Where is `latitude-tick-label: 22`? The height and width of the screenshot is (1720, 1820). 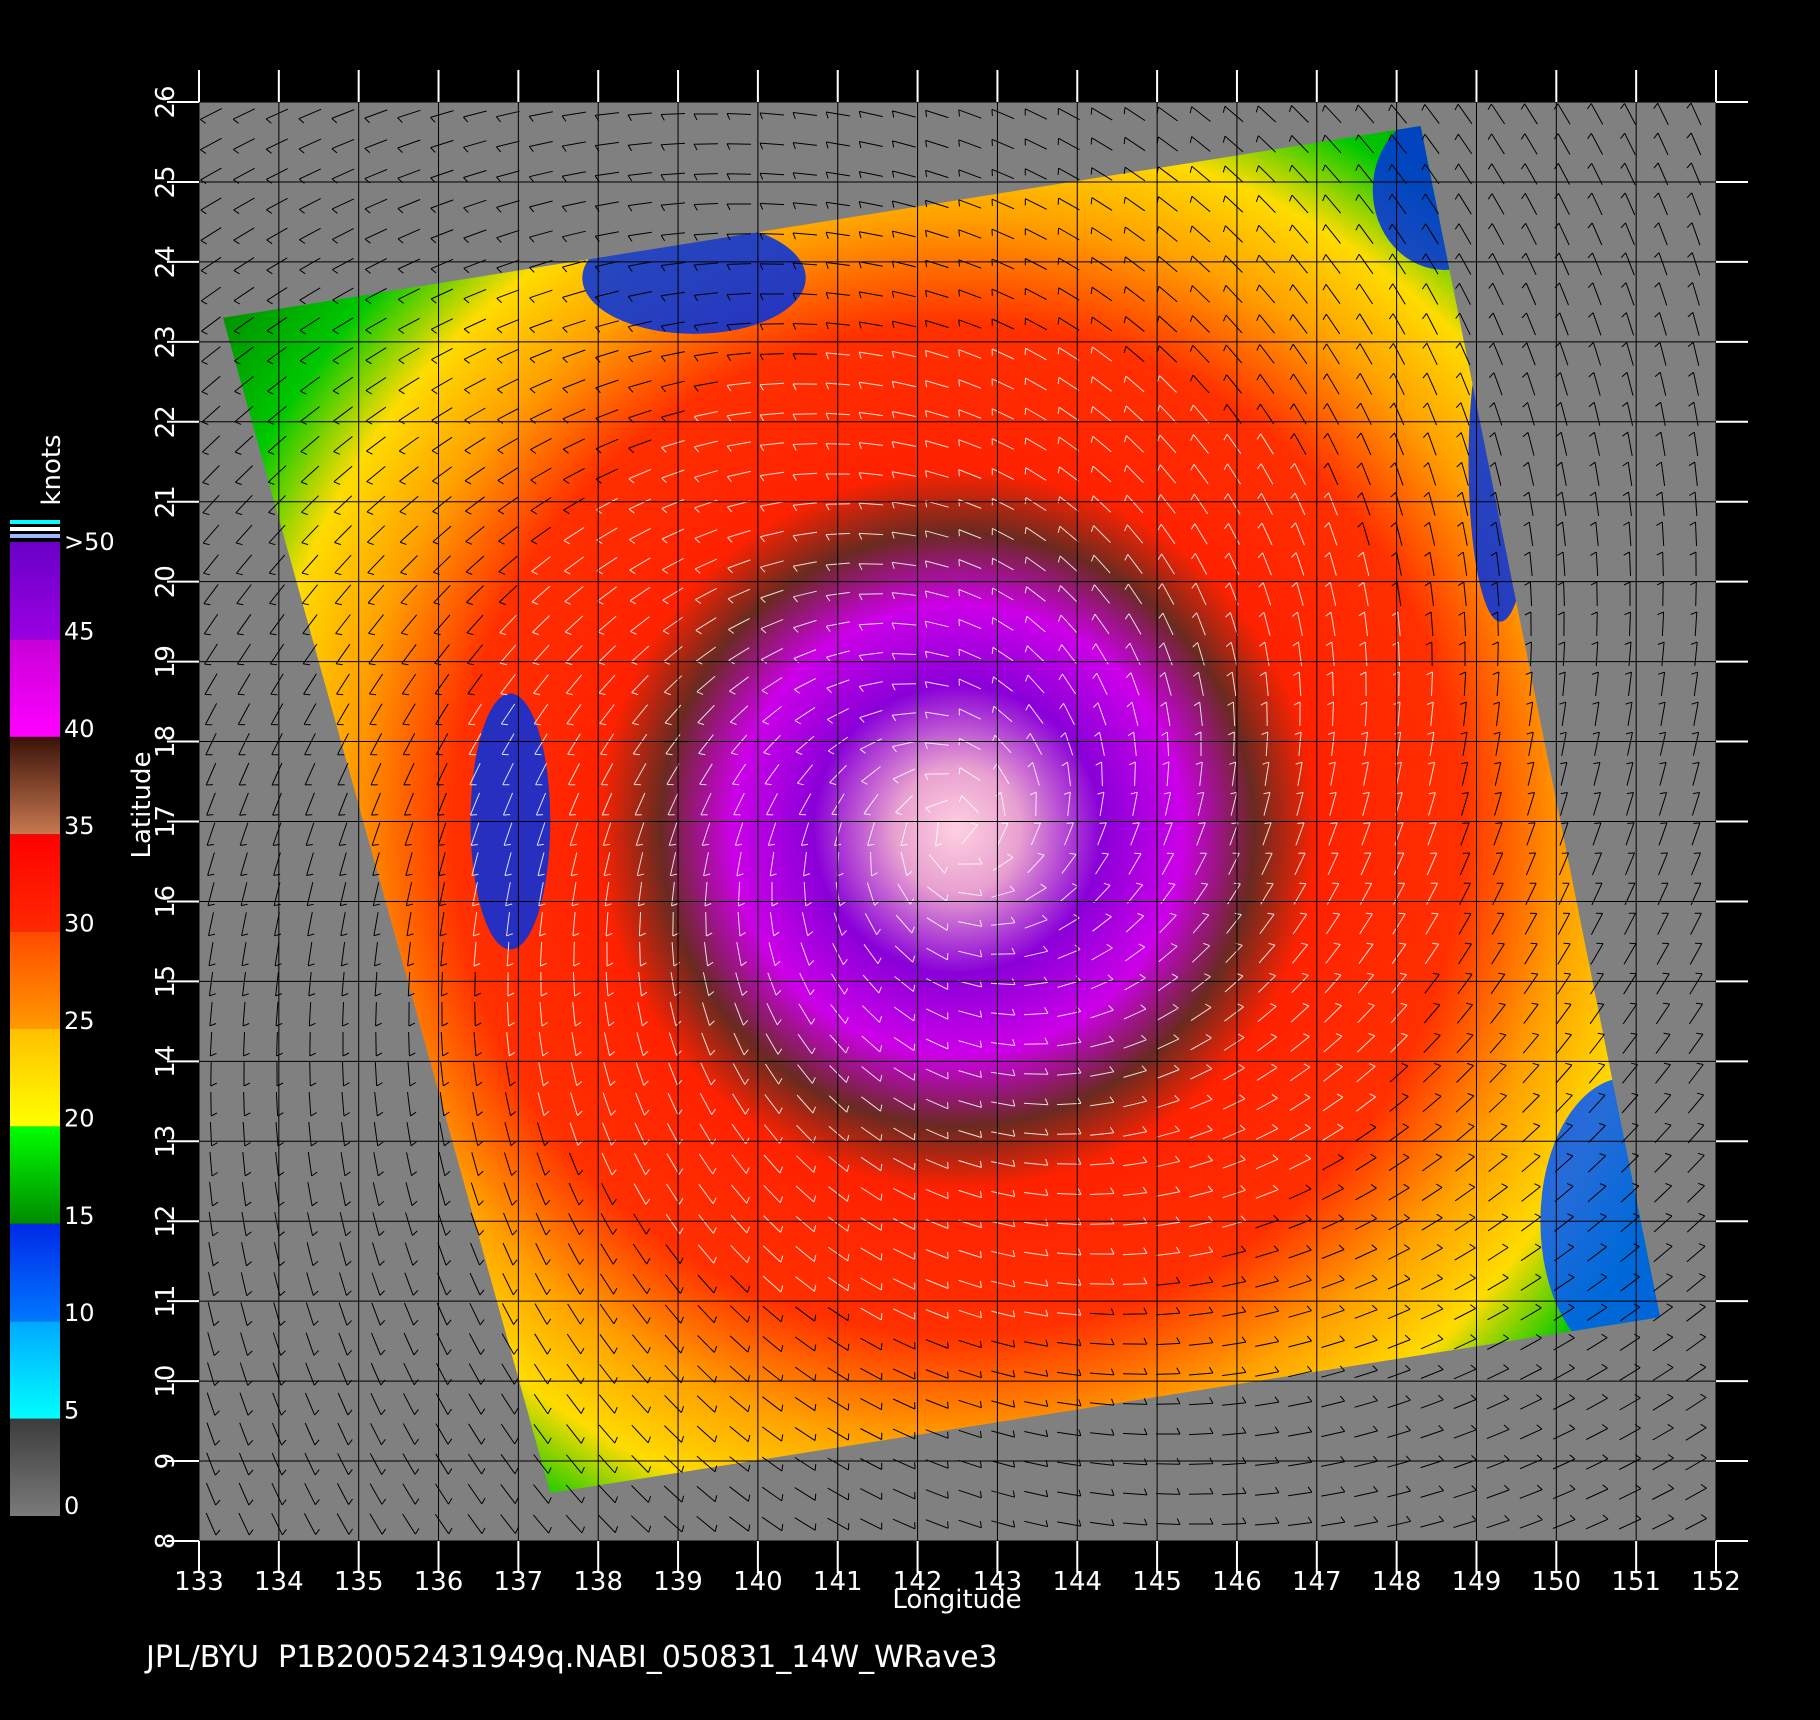 latitude-tick-label: 22 is located at coordinates (166, 421).